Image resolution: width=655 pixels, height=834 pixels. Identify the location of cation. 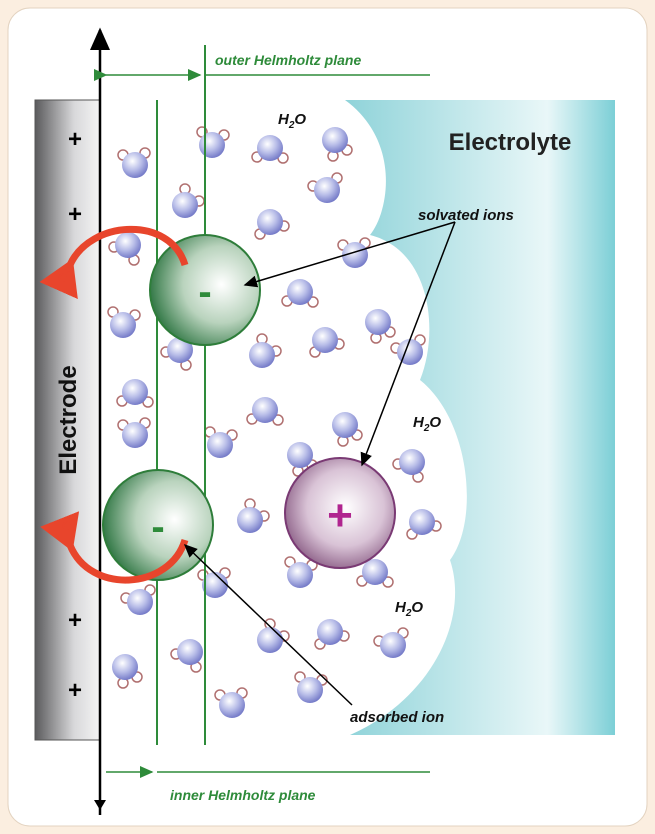
(340, 513).